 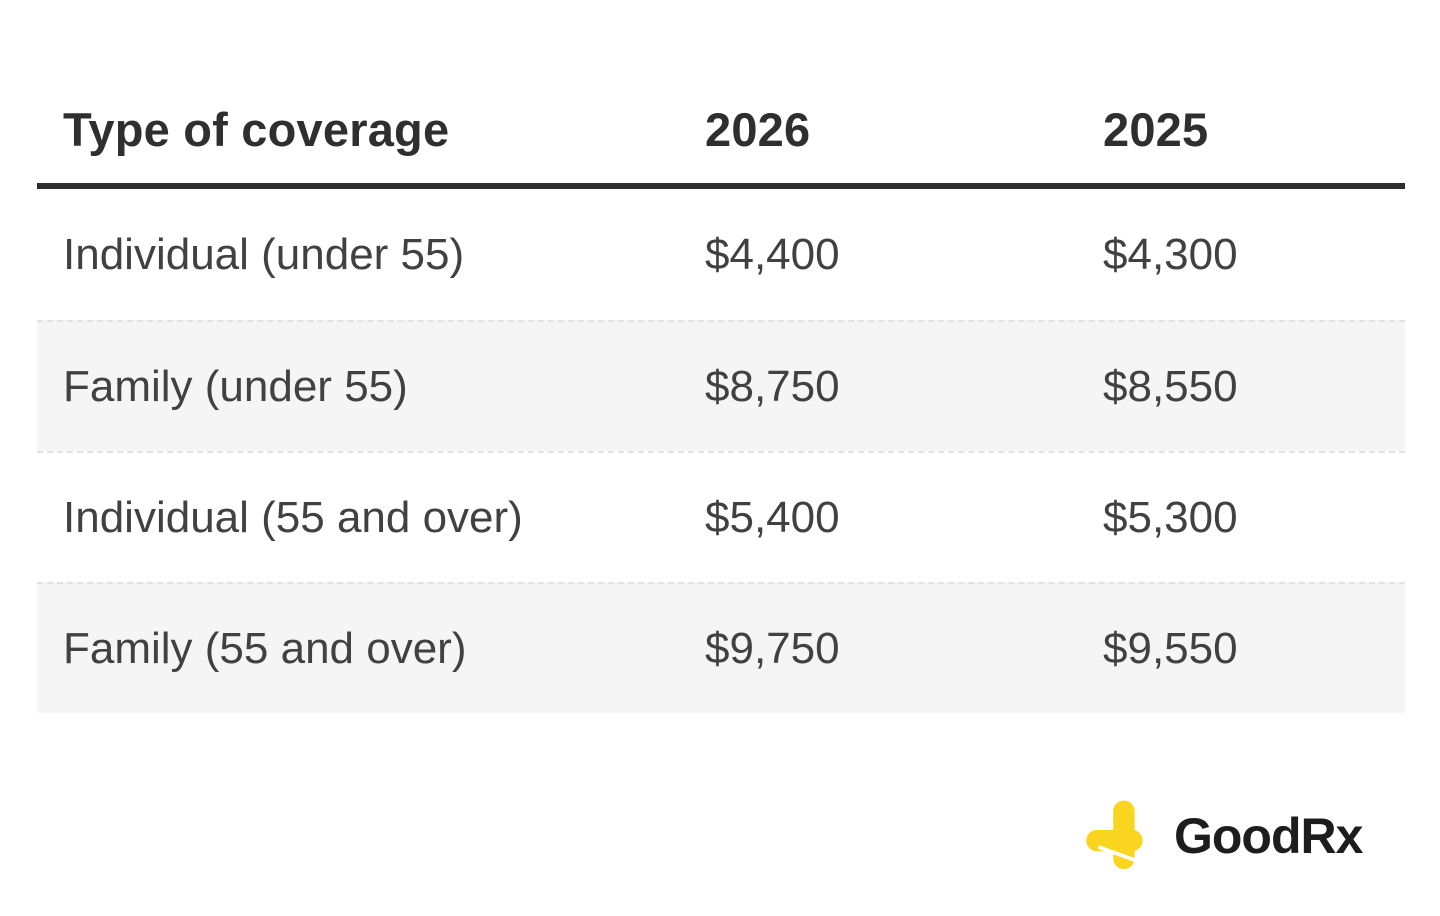 I want to click on table-row: Individual (under 55) $4,400 $4,300, so click(x=721, y=254).